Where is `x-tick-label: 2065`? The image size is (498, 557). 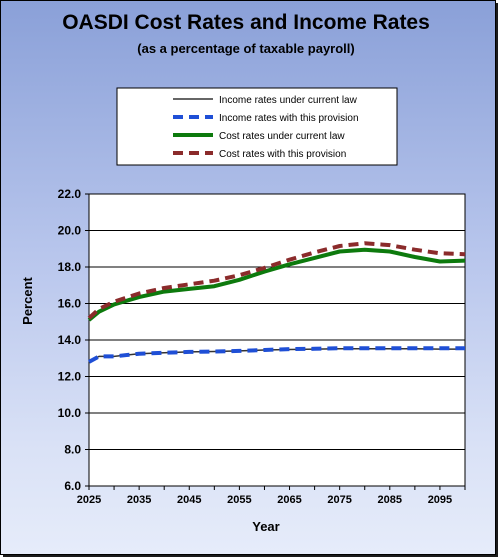
x-tick-label: 2065 is located at coordinates (289, 500).